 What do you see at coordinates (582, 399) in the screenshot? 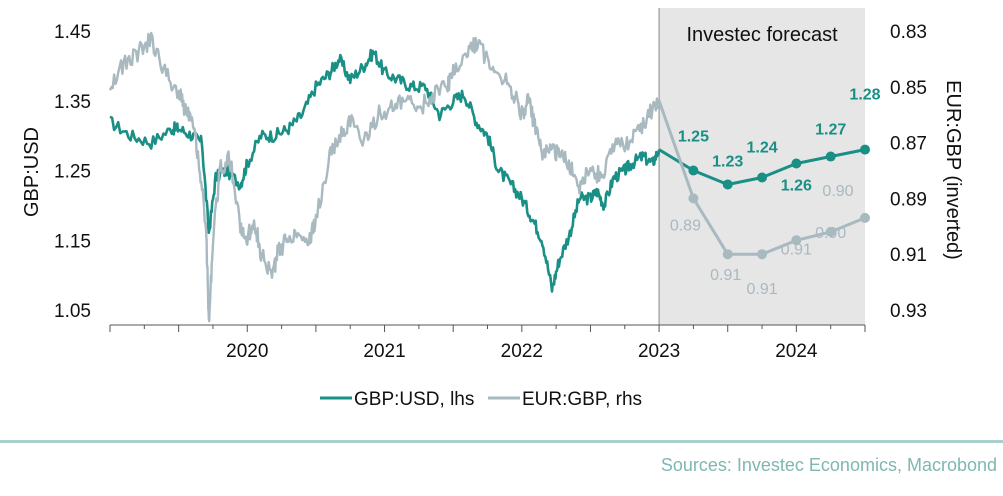
I see `legend-label-eurgbp: EUR:GBP, rhs` at bounding box center [582, 399].